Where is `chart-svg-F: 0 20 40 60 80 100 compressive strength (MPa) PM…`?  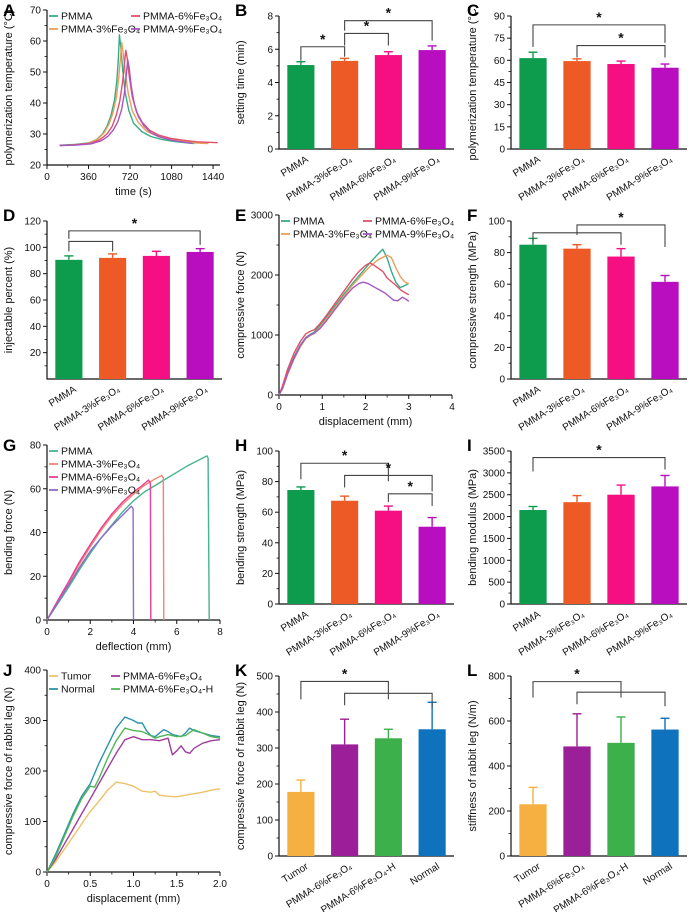
chart-svg-F: 0 20 40 60 80 100 compressive strength (MPa) PM… is located at coordinates (577, 321).